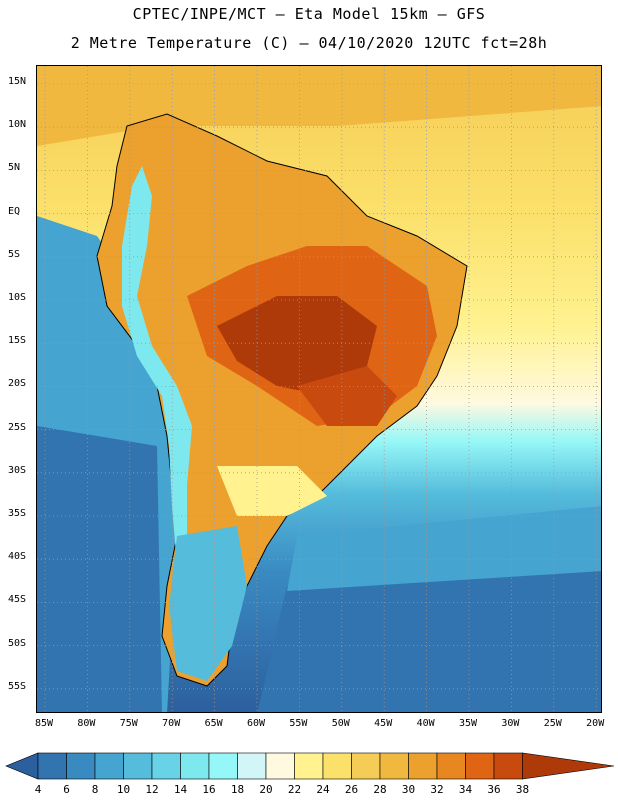  I want to click on longitude-label: 40W, so click(425, 723).